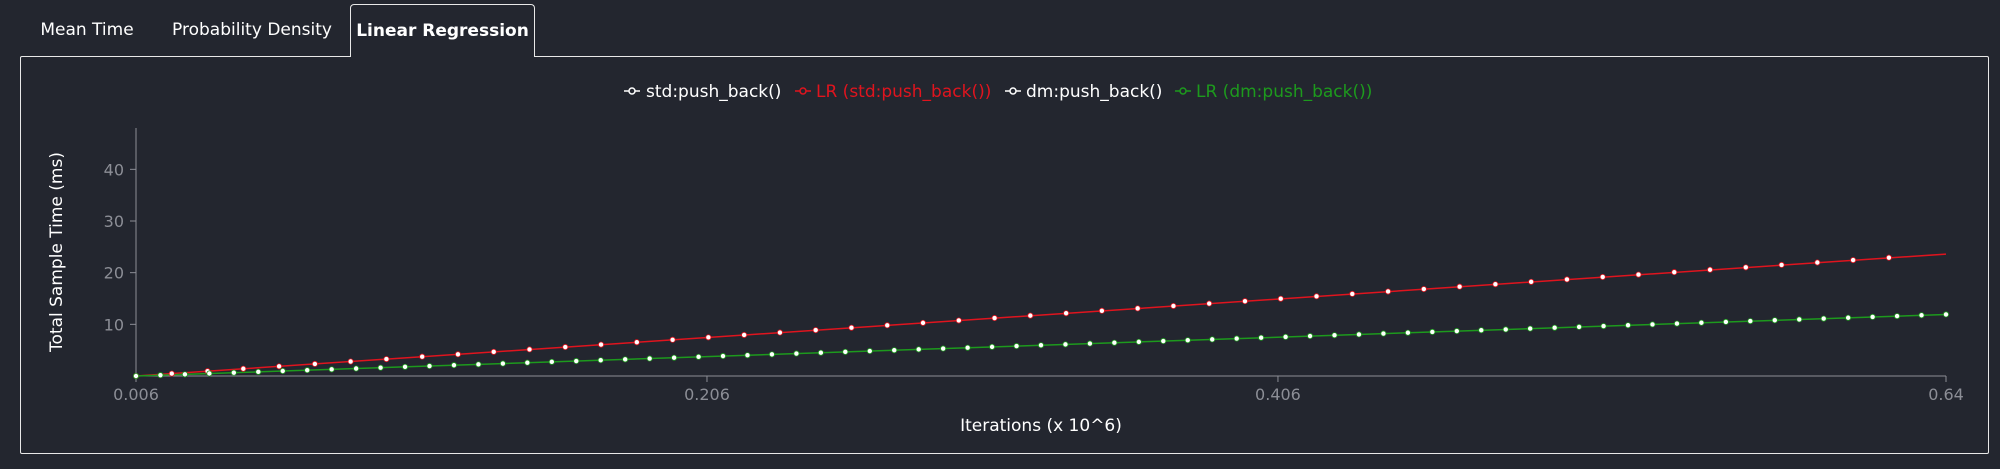 This screenshot has height=469, width=2000. What do you see at coordinates (1273, 92) in the screenshot?
I see `legend-item-dm-lr: LR (dm:push_back())` at bounding box center [1273, 92].